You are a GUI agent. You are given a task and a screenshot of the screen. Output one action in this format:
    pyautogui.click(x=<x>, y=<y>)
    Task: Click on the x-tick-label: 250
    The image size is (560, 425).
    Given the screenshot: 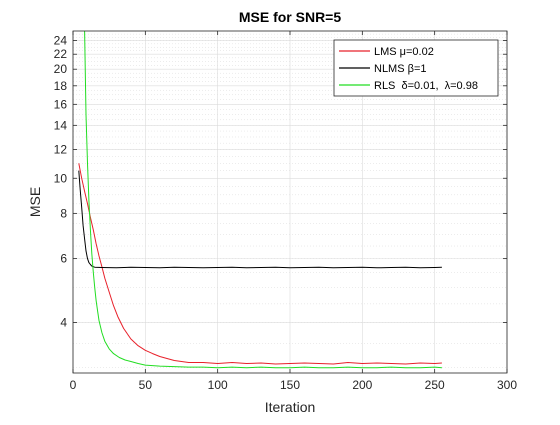 What is the action you would take?
    pyautogui.click(x=435, y=385)
    